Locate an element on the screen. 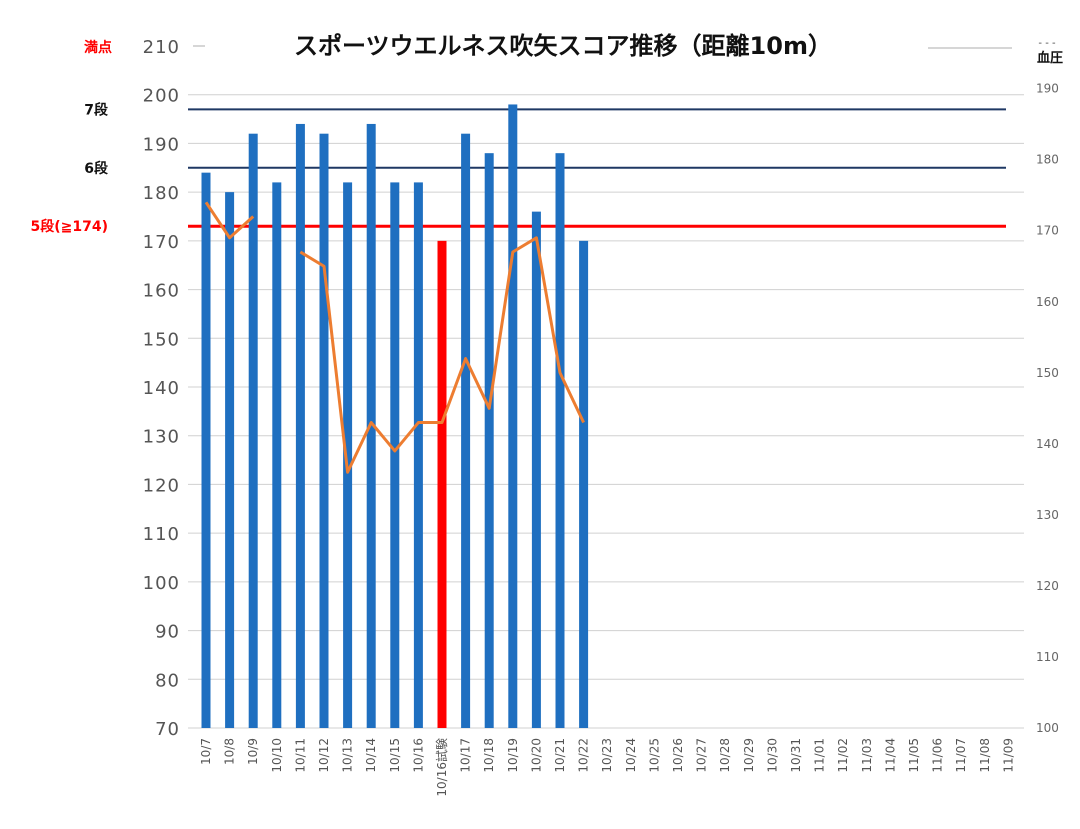  reference-label: 5段(≧174) is located at coordinates (70, 226).